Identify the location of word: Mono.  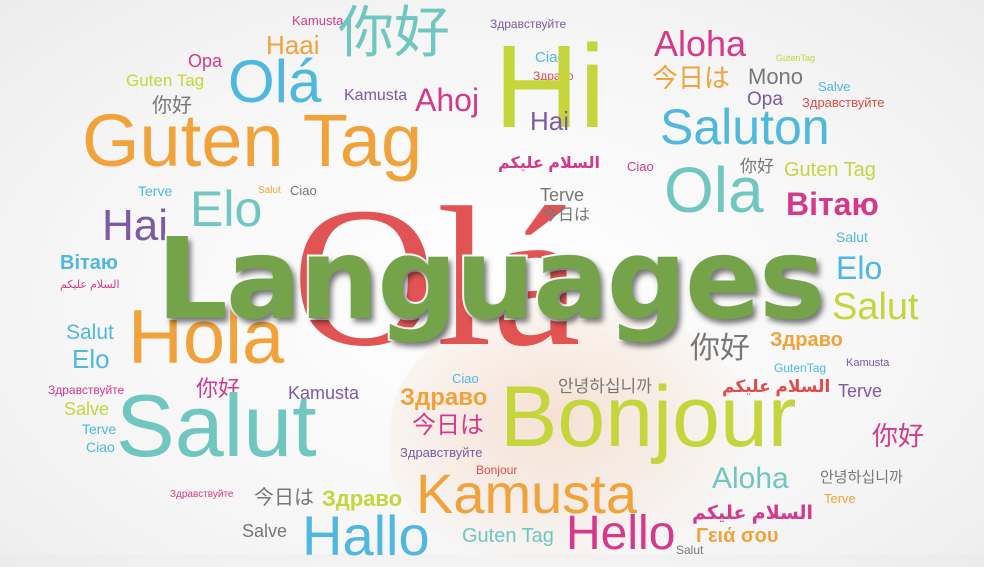
(776, 76).